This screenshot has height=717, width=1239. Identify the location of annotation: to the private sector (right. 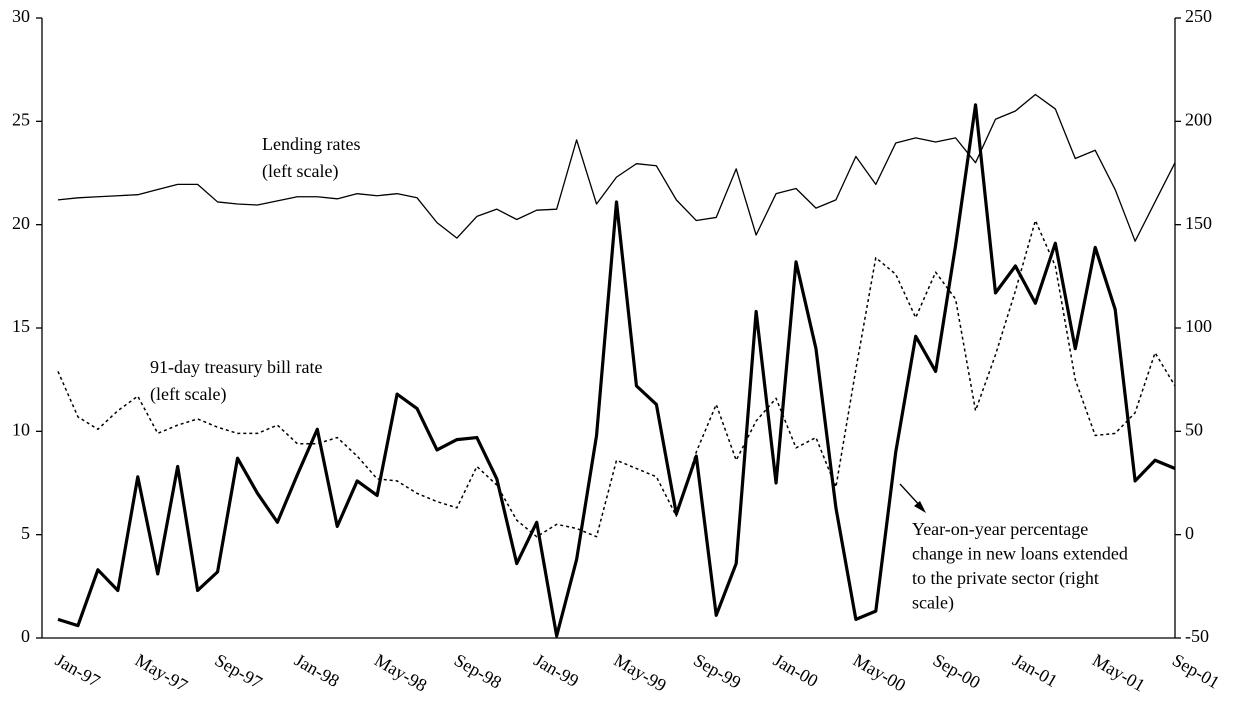
(1005, 578).